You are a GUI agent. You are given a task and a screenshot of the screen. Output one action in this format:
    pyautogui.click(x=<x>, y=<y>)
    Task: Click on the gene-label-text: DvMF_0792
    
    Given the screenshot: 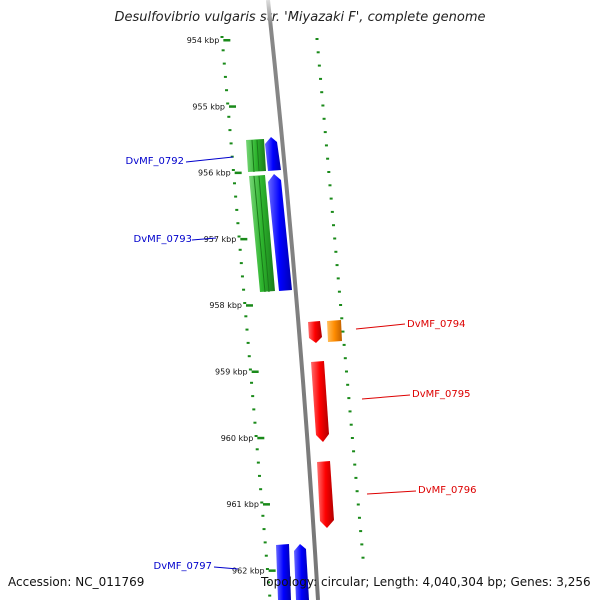 What is the action you would take?
    pyautogui.click(x=155, y=161)
    